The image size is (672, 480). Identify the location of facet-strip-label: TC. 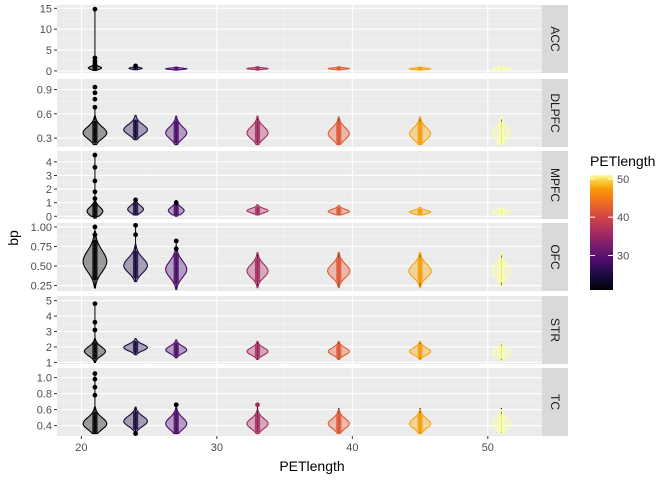
(555, 402).